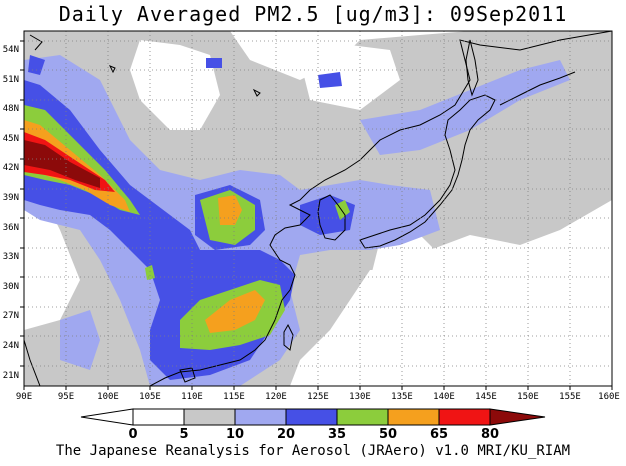  What do you see at coordinates (342, 210) in the screenshot?
I see `band-35-50-d` at bounding box center [342, 210].